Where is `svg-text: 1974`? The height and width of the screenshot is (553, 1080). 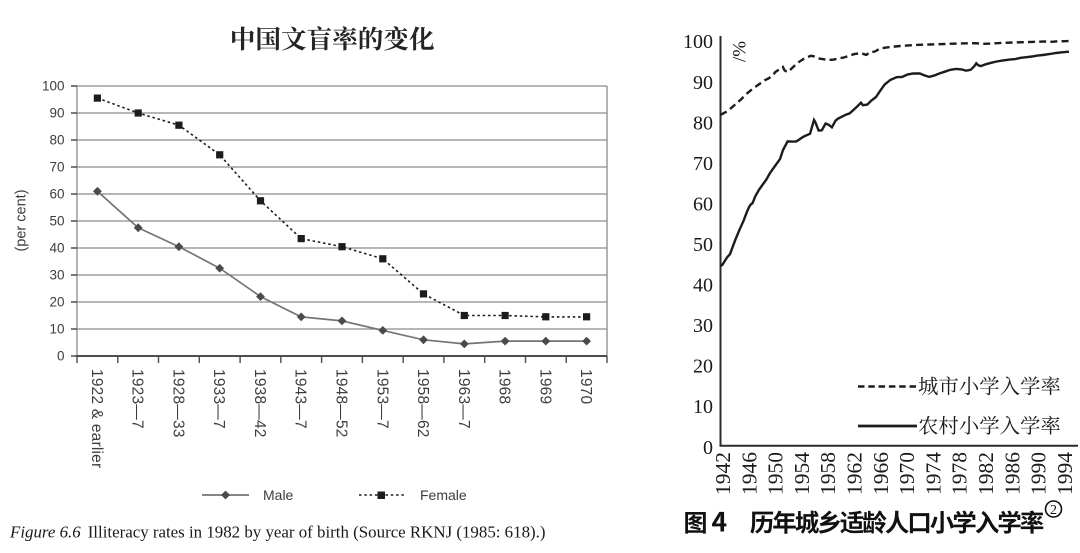 svg-text: 1974 is located at coordinates (933, 473).